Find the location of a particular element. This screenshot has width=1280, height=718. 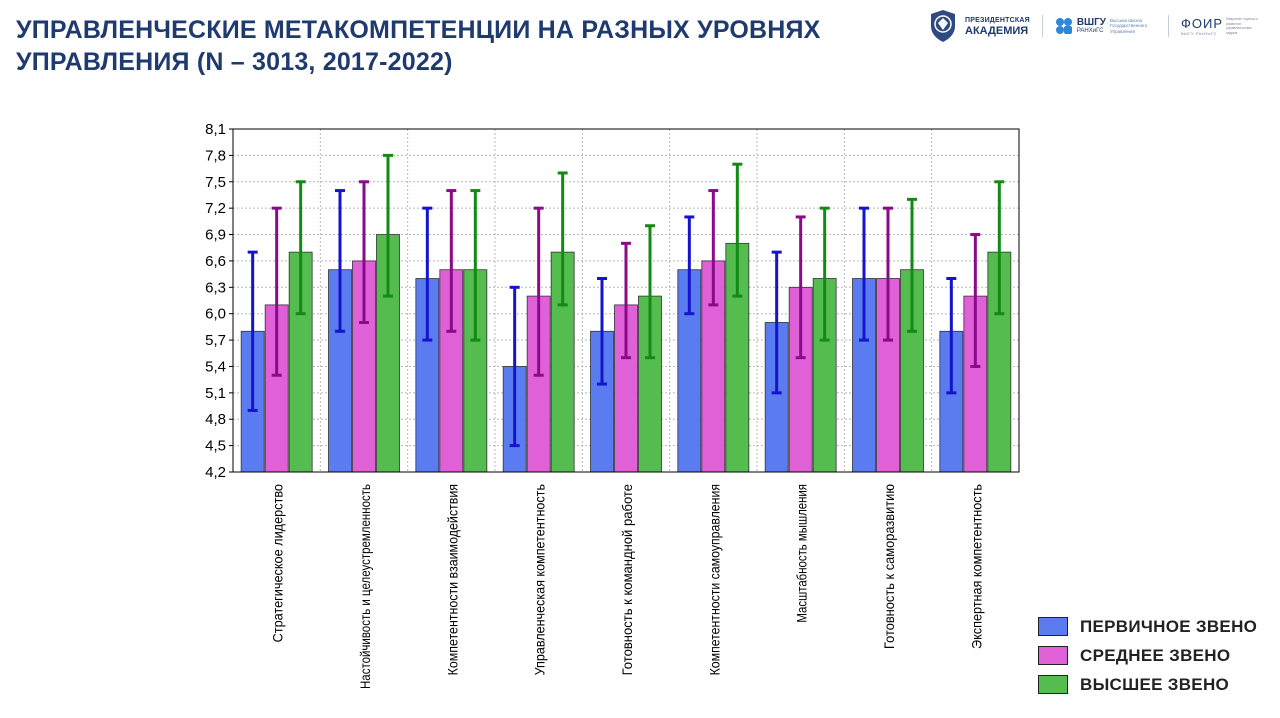

presidential-academy-logo: ПРЕЗИДЕНТСКАЯ АКАДЕМИЯ is located at coordinates (978, 26).